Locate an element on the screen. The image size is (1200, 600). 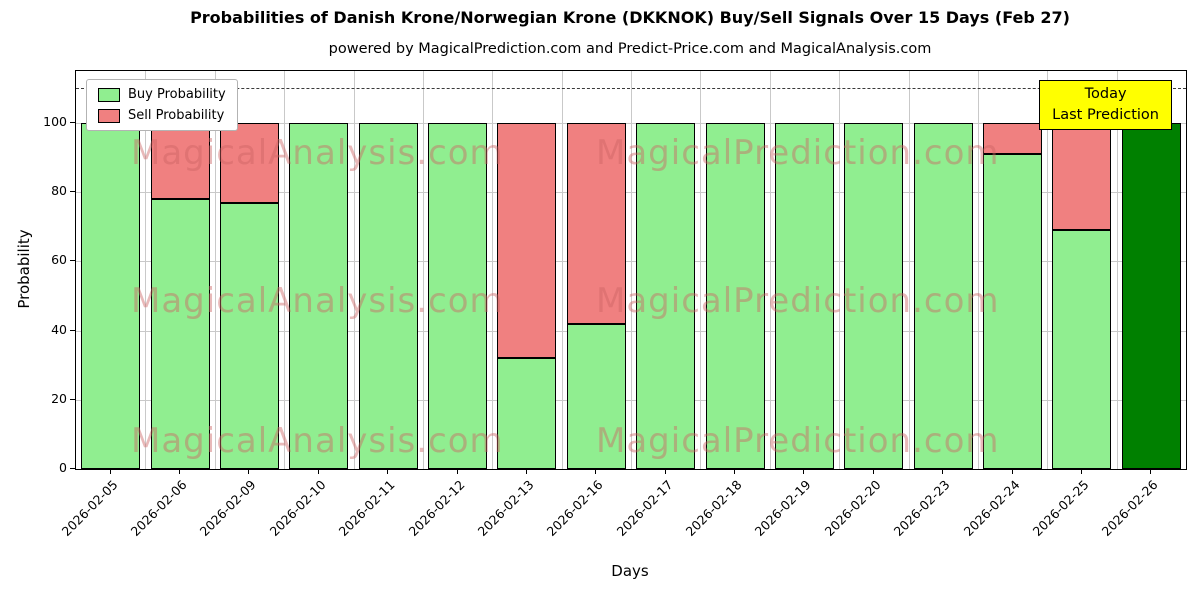
y-axis-label: Probability is located at coordinates (24, 269).